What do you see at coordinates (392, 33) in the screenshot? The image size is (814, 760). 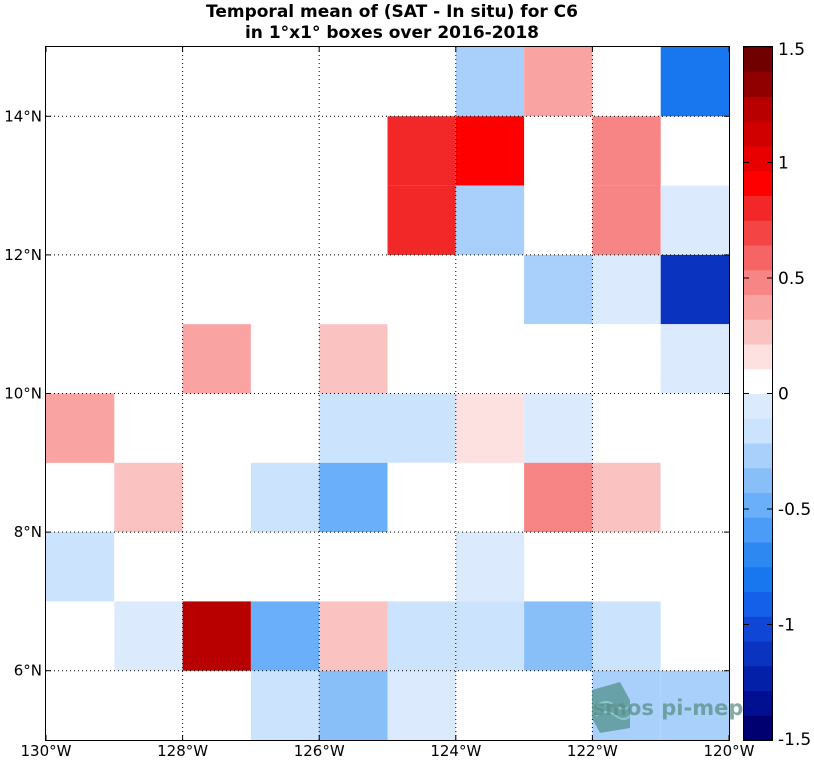 I see `chart-title-line-2: in 1°x1° boxes over 2016-2018` at bounding box center [392, 33].